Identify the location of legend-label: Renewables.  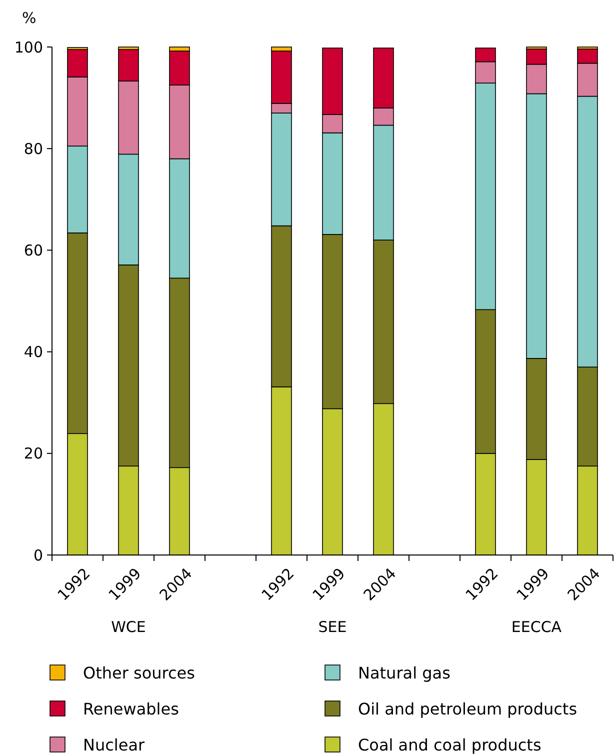
(131, 709).